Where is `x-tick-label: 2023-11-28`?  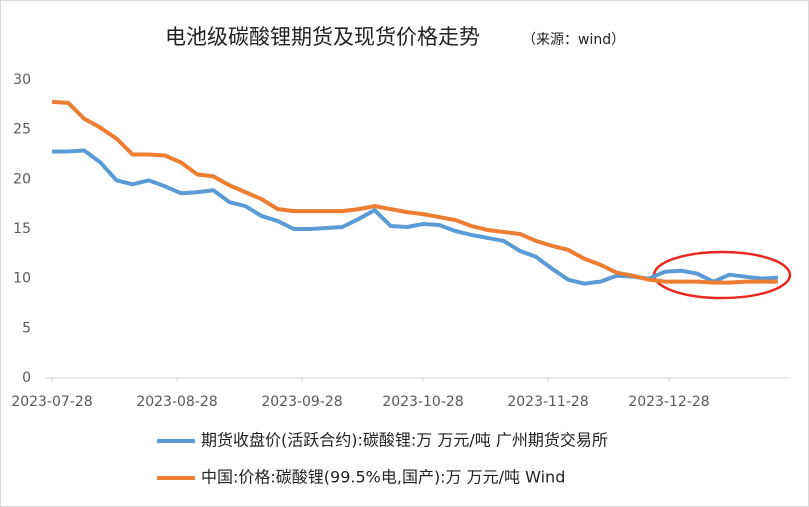 x-tick-label: 2023-11-28 is located at coordinates (547, 402).